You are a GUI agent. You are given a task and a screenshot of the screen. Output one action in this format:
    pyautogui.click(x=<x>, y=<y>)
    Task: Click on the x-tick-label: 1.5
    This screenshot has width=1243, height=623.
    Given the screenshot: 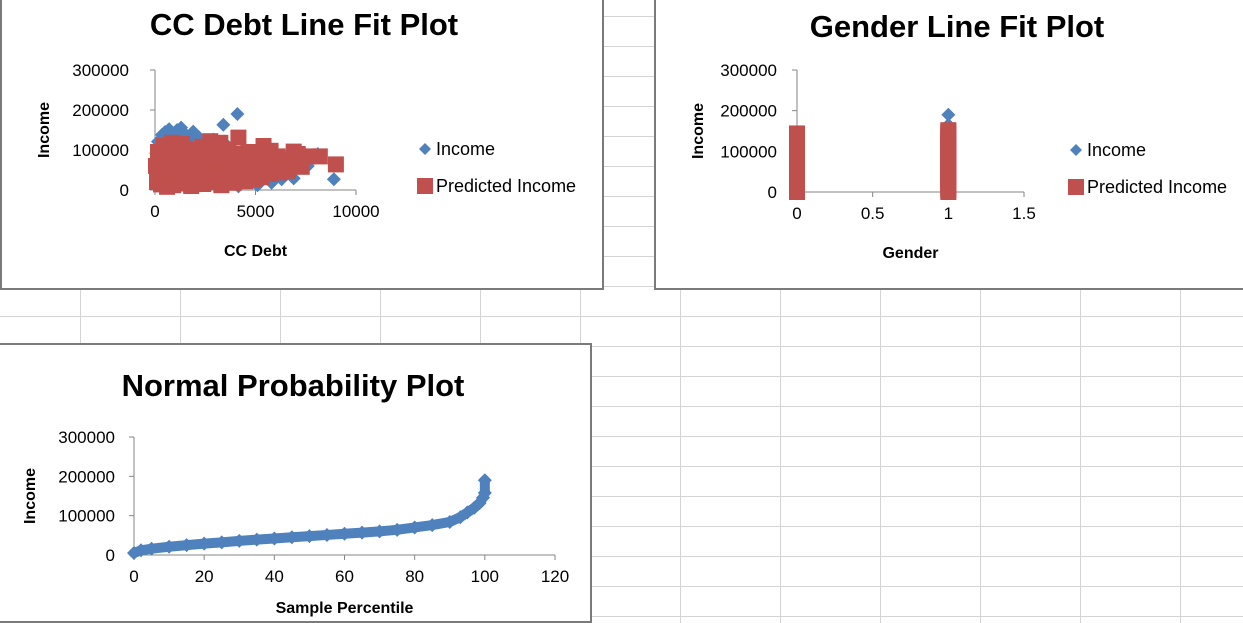 What is the action you would take?
    pyautogui.click(x=1024, y=213)
    